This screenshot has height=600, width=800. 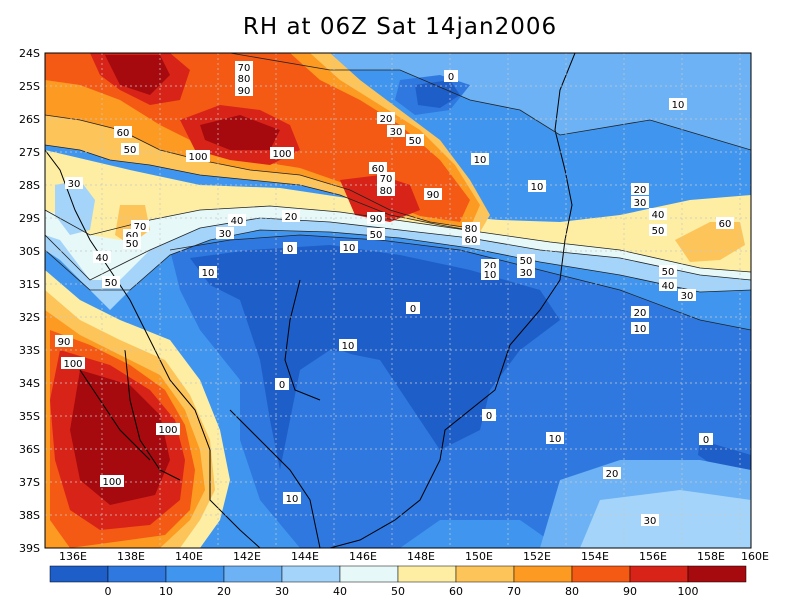 I want to click on colorbar-label: 70, so click(x=514, y=591).